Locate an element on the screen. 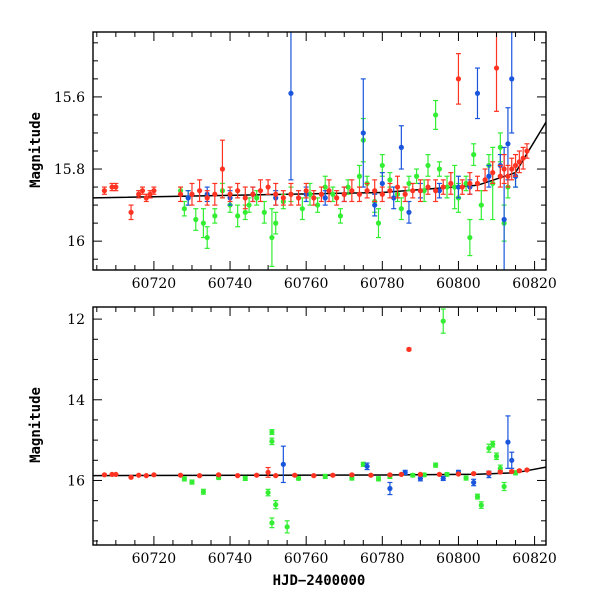 Image resolution: width=600 pixels, height=600 pixels. bottom-model-line is located at coordinates (319, 471).